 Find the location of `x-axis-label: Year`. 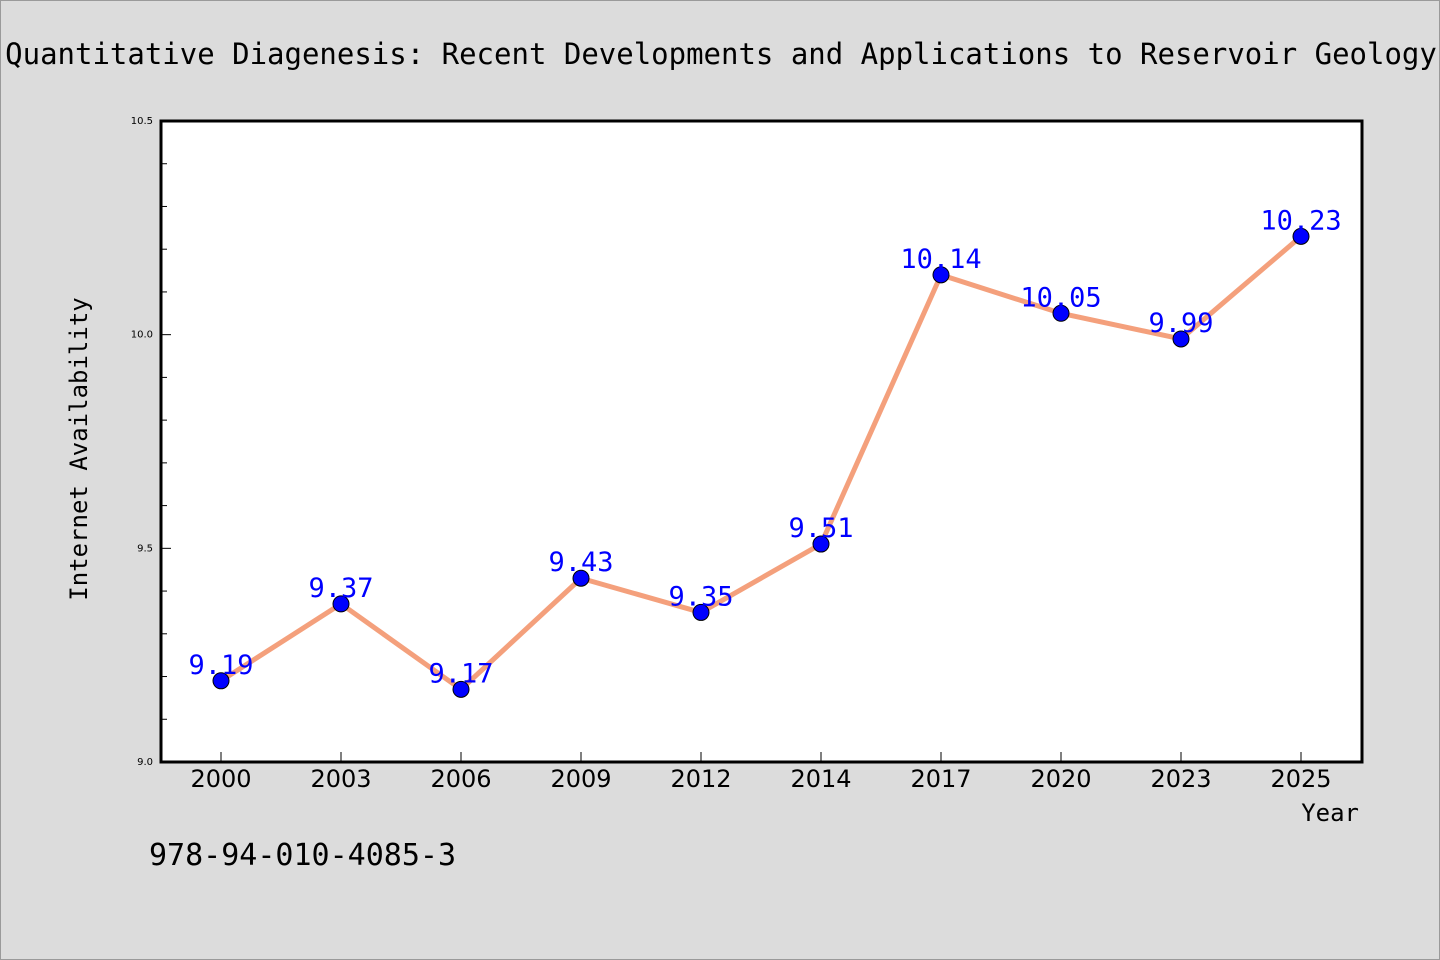

x-axis-label: Year is located at coordinates (1330, 813).